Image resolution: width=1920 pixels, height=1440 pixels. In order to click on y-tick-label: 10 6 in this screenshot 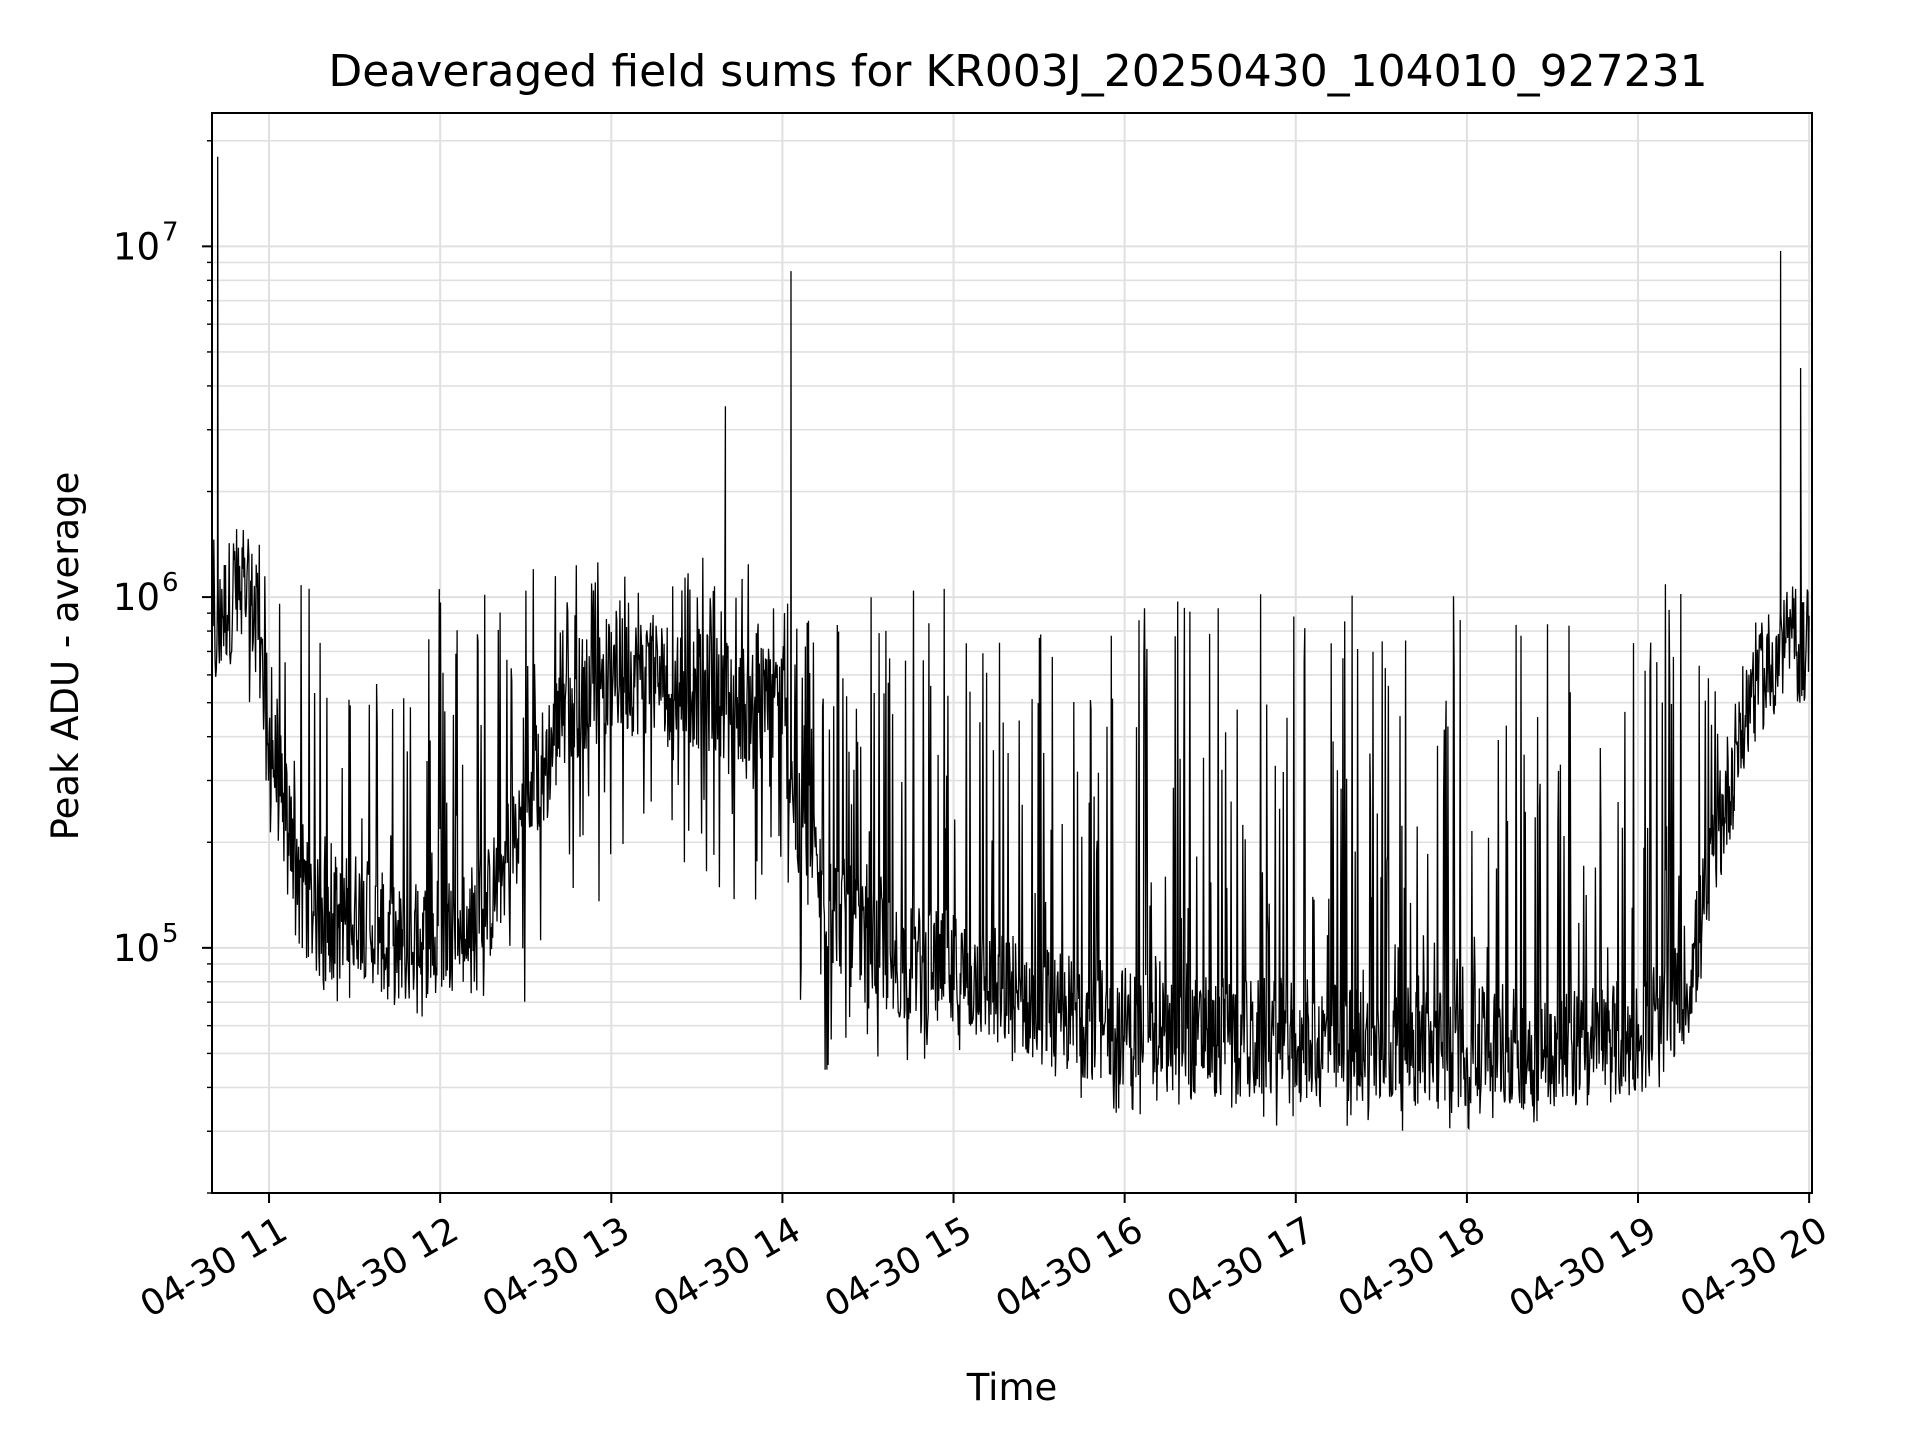, I will do `click(146, 593)`.